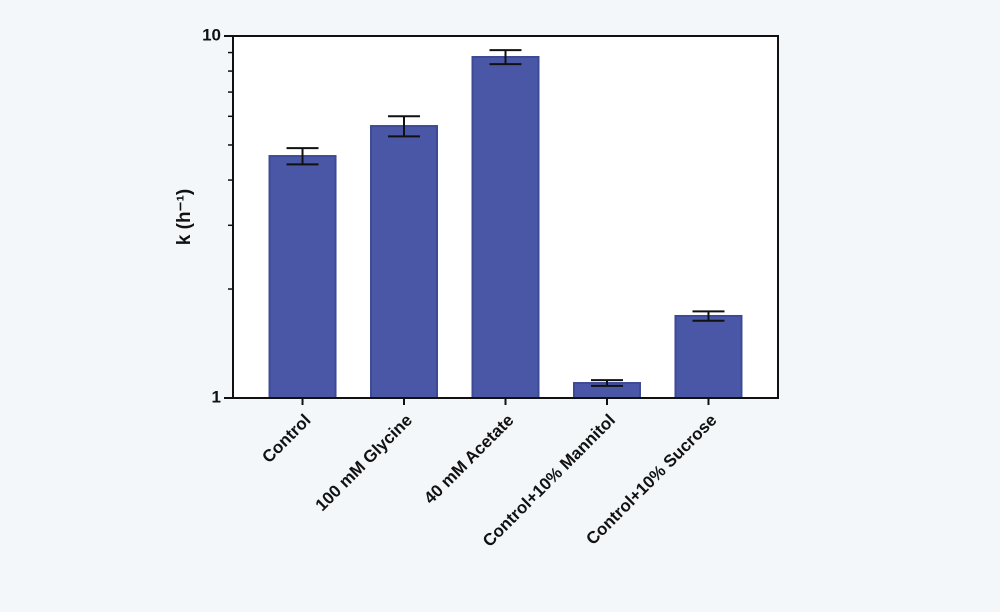  What do you see at coordinates (468, 459) in the screenshot?
I see `x-tick-label: 40 mM Acetate` at bounding box center [468, 459].